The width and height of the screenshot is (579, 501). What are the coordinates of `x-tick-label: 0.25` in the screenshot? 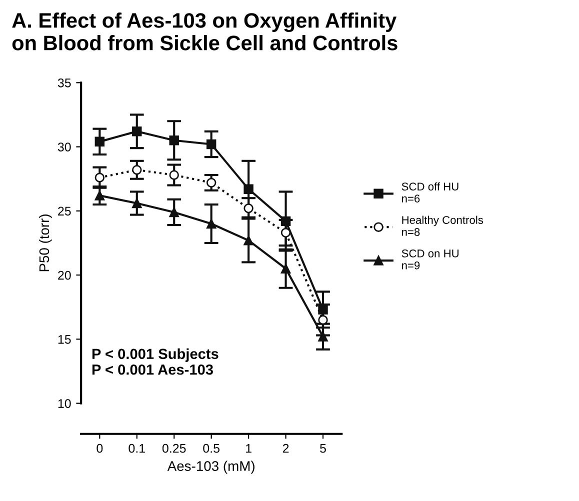 It's located at (174, 448).